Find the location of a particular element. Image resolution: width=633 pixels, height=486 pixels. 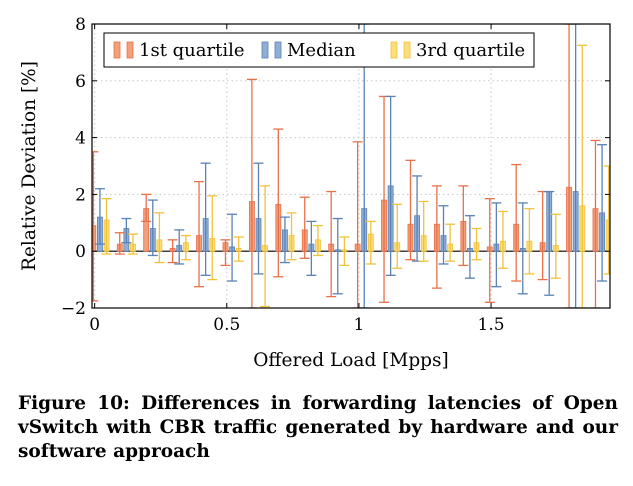

legend-label: 3rd quartile is located at coordinates (470, 50).